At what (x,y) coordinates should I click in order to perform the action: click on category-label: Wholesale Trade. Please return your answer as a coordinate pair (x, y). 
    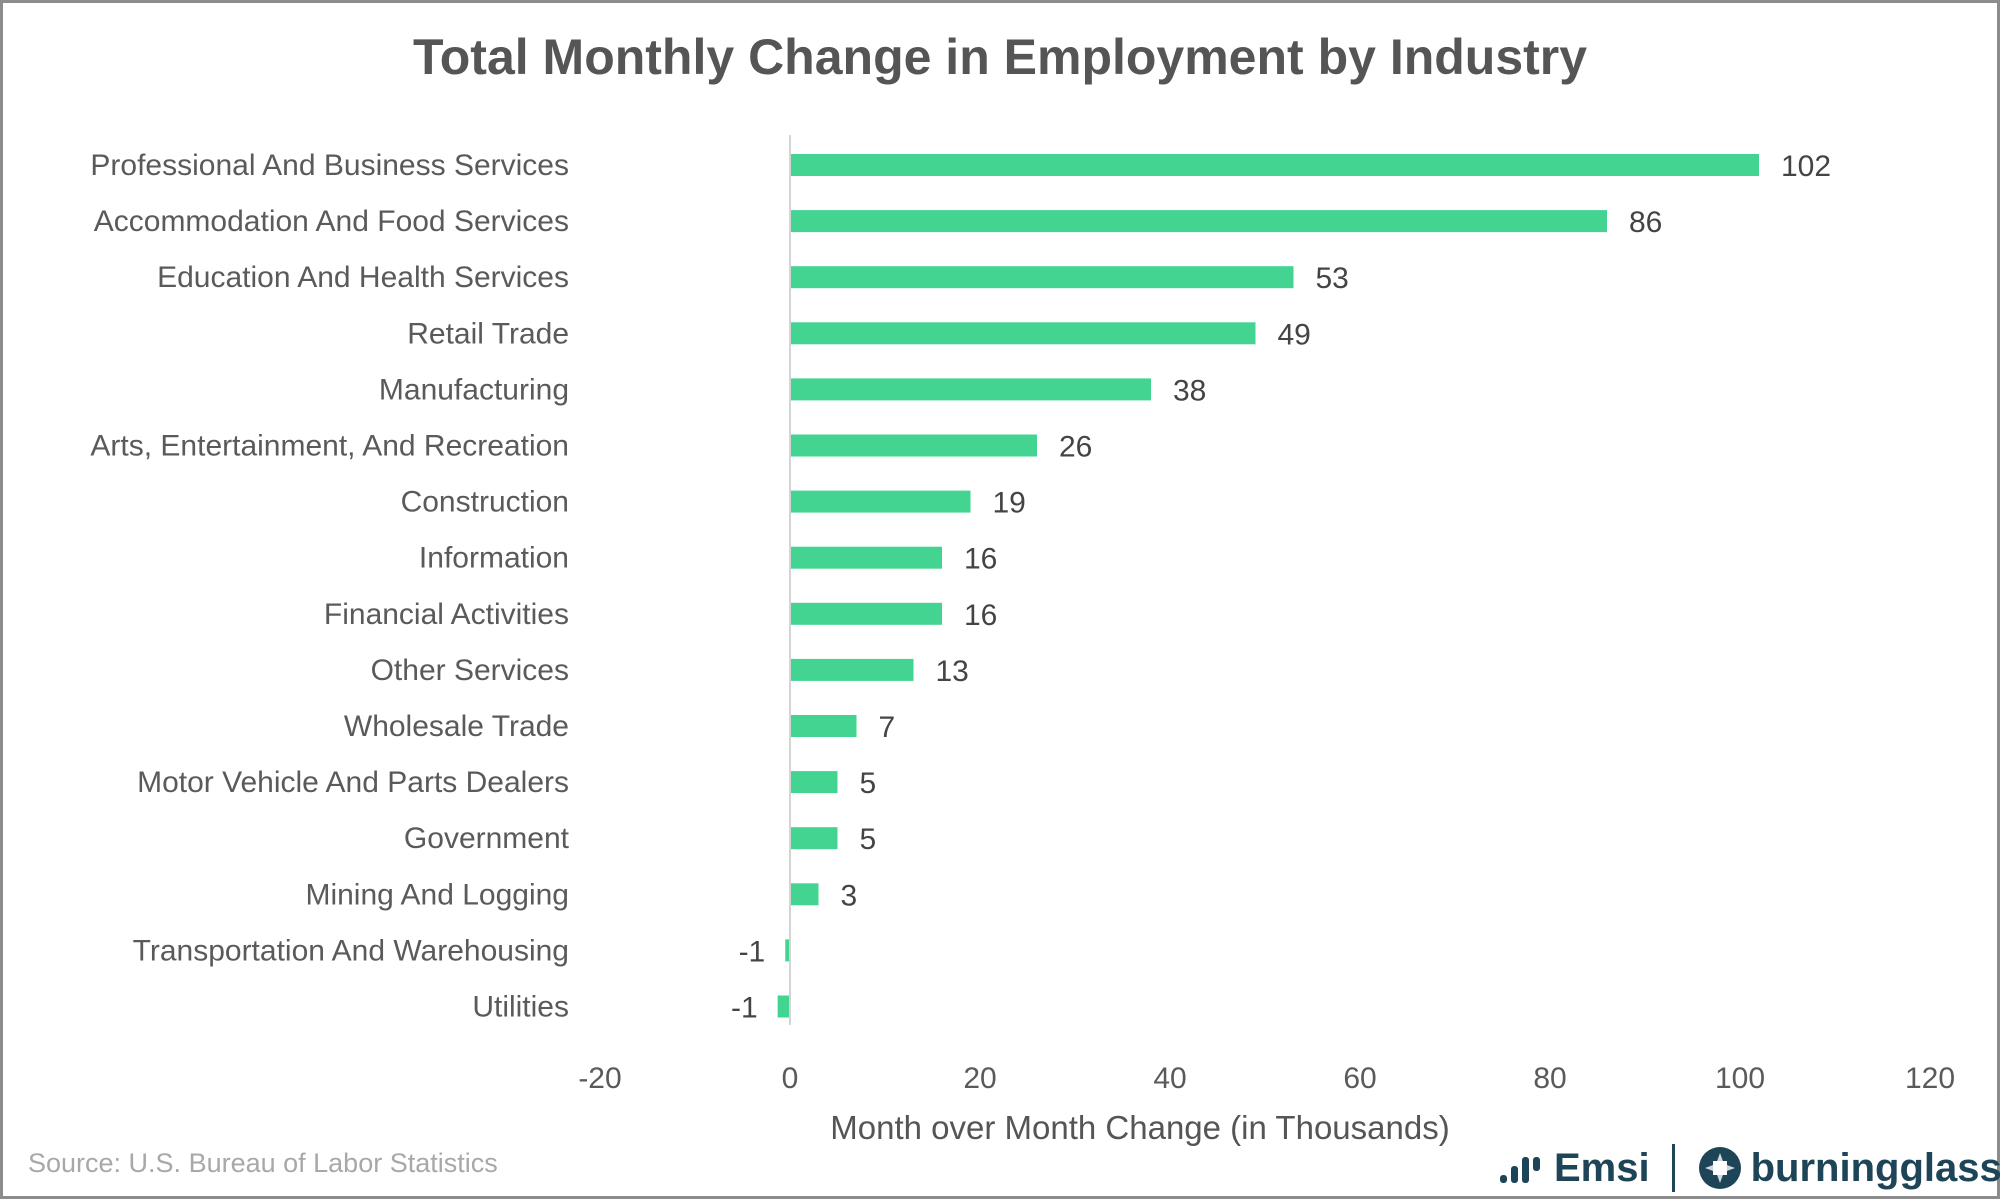
    Looking at the image, I should click on (456, 726).